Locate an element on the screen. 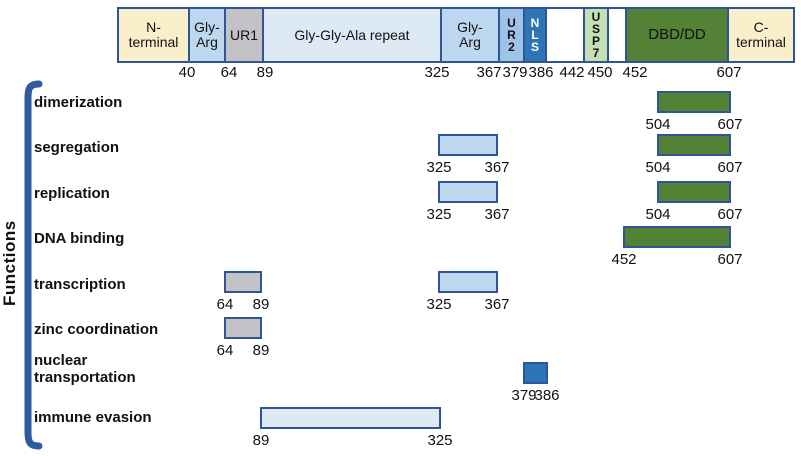 The height and width of the screenshot is (456, 801). boundary-tick-89: 89 is located at coordinates (265, 72).